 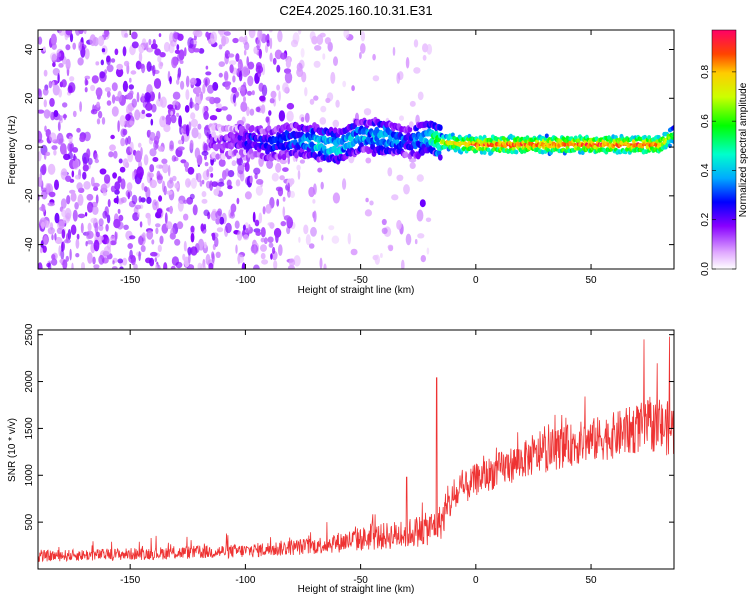 What do you see at coordinates (705, 121) in the screenshot?
I see `colorbar-tick-label: 0.6` at bounding box center [705, 121].